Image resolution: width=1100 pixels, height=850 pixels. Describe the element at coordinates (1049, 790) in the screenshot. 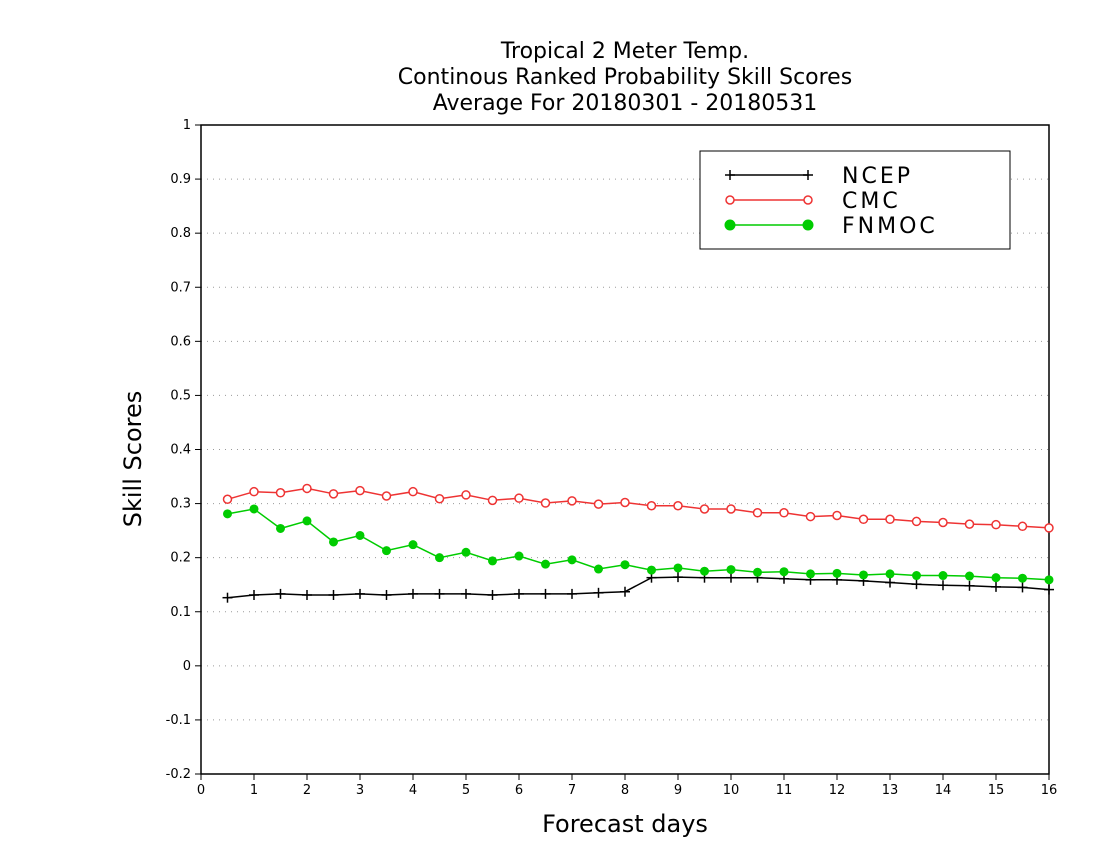

I see `x-tick-label: 16` at that location.